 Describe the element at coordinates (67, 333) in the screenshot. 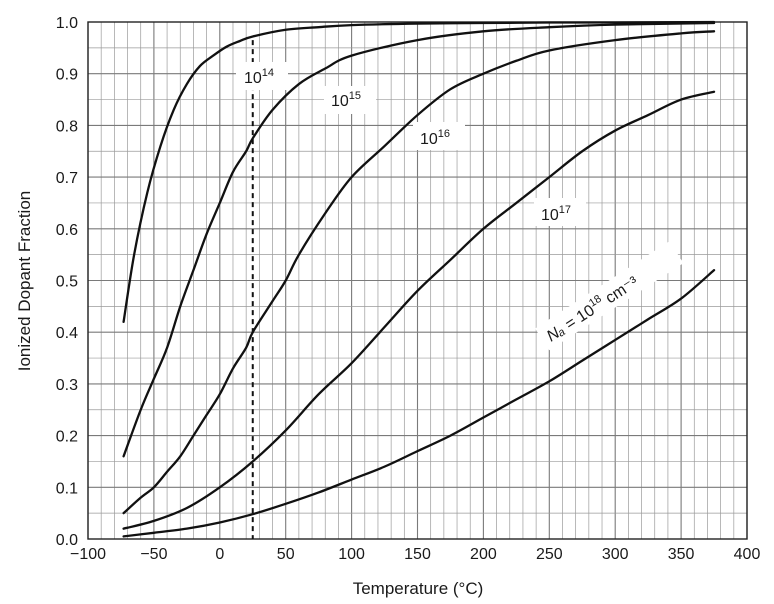

I see `y-tick-label: 0.4` at that location.